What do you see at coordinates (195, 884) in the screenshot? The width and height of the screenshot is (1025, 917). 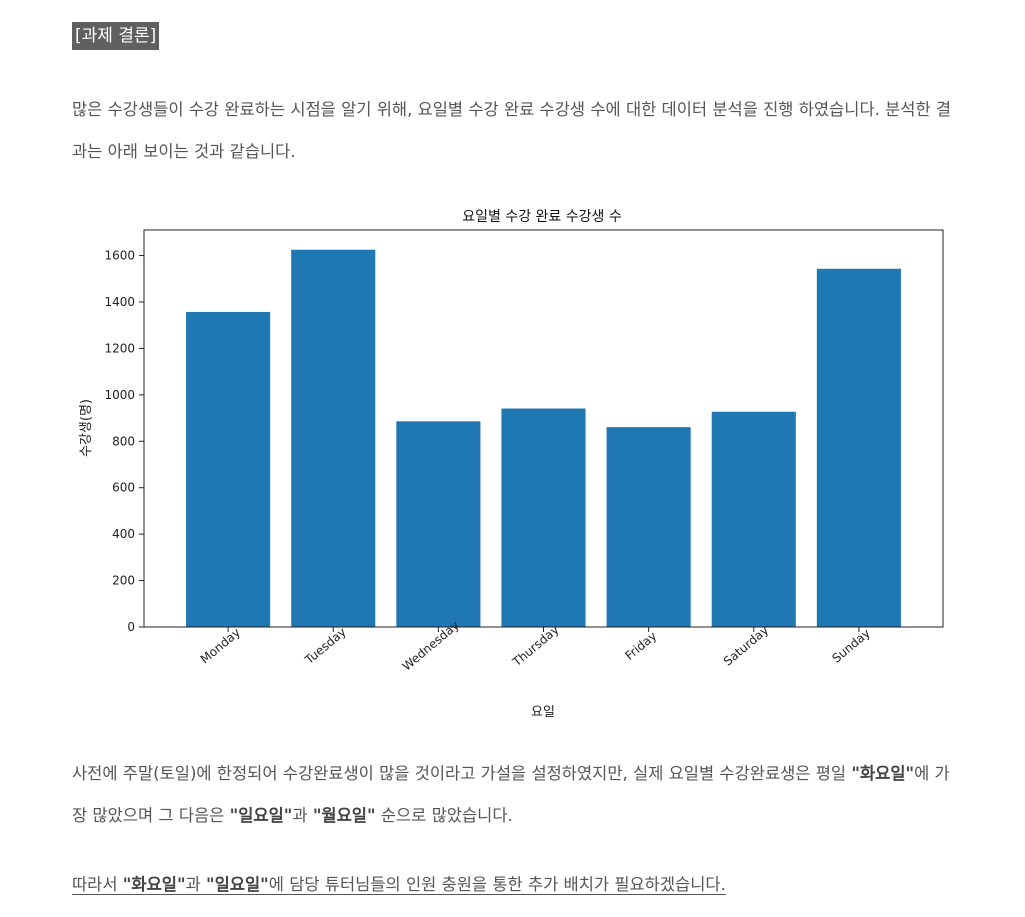 I see `conclusion-text-2: 과` at bounding box center [195, 884].